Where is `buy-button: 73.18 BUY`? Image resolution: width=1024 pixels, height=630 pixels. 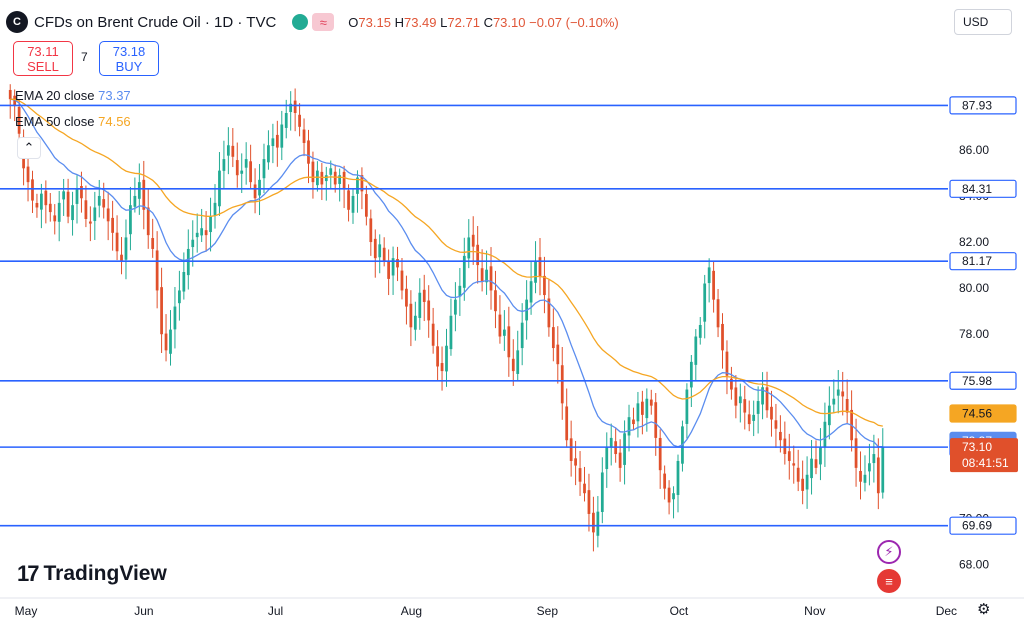 buy-button: 73.18 BUY is located at coordinates (129, 58).